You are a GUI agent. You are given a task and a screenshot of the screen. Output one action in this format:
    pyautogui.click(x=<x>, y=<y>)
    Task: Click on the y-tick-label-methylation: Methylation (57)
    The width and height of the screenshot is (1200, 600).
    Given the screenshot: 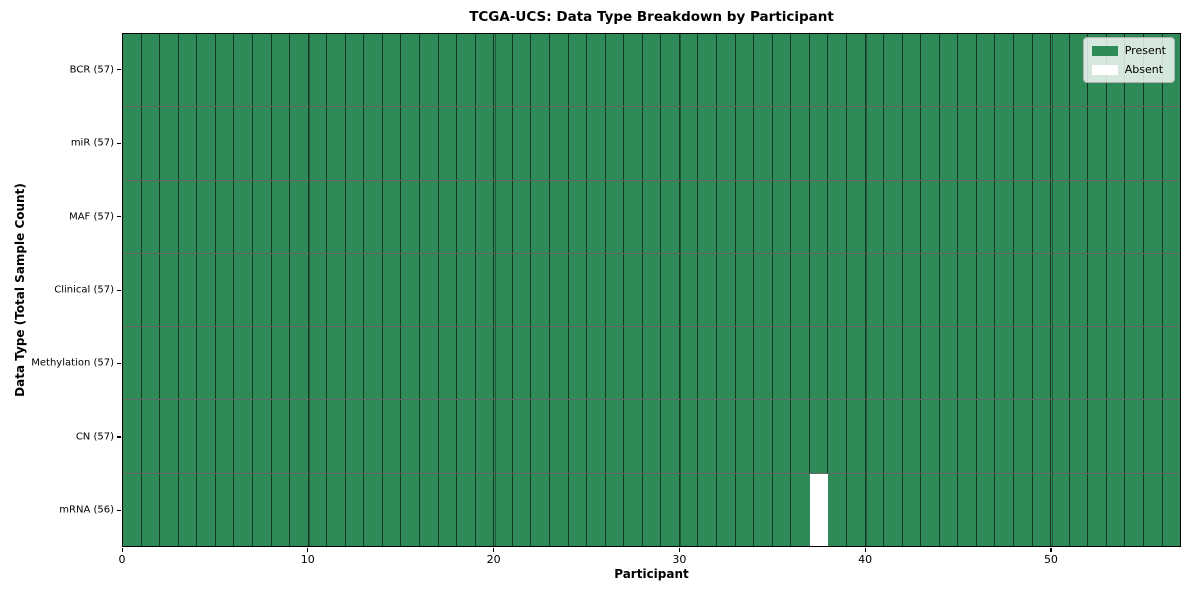 What is the action you would take?
    pyautogui.click(x=72, y=363)
    